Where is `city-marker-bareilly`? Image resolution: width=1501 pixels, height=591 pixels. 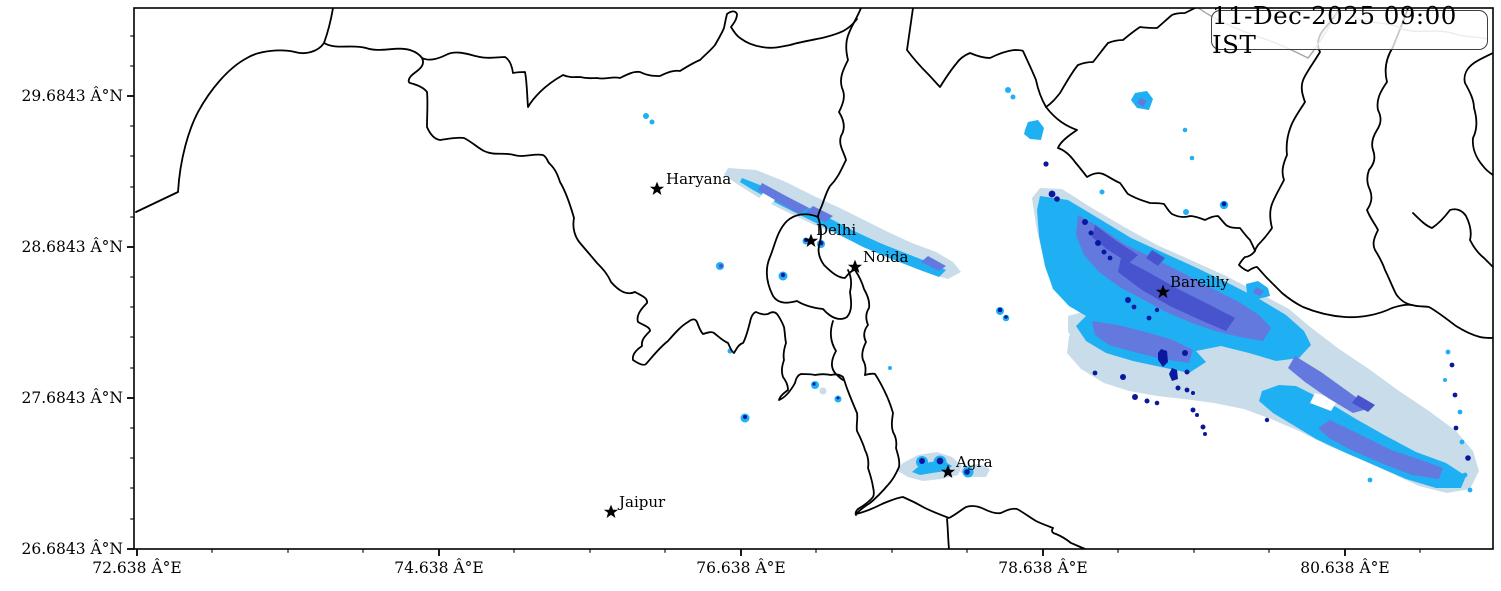 city-marker-bareilly is located at coordinates (1163, 291).